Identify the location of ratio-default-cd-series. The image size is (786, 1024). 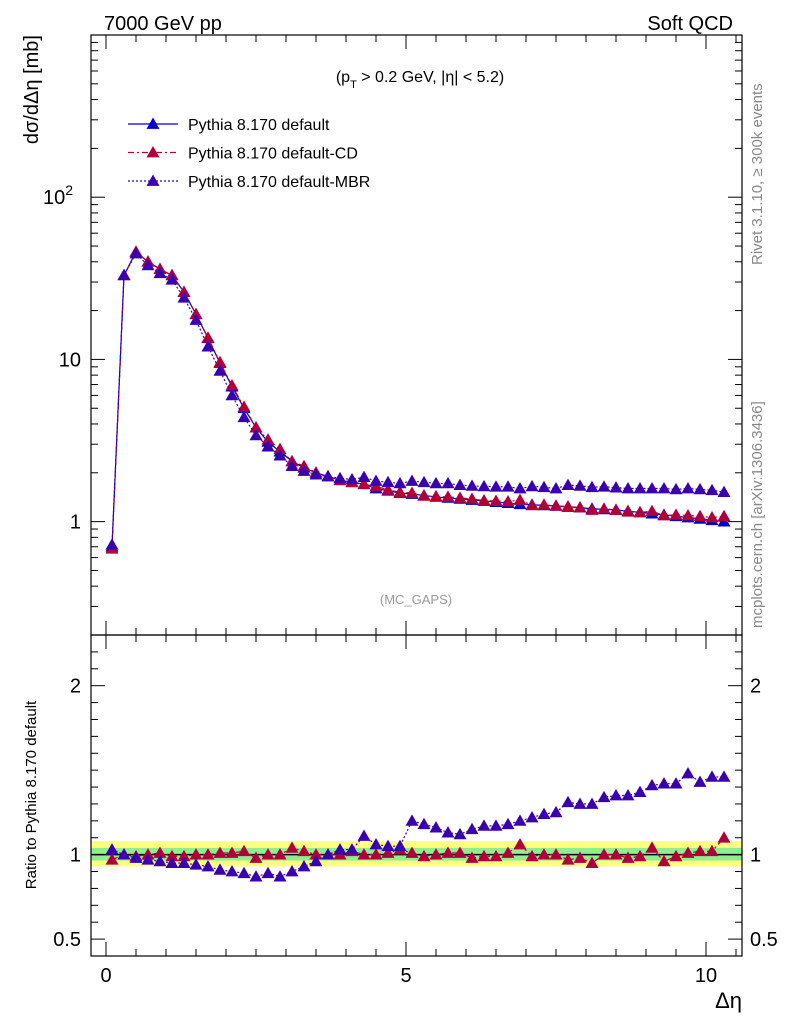
(418, 849).